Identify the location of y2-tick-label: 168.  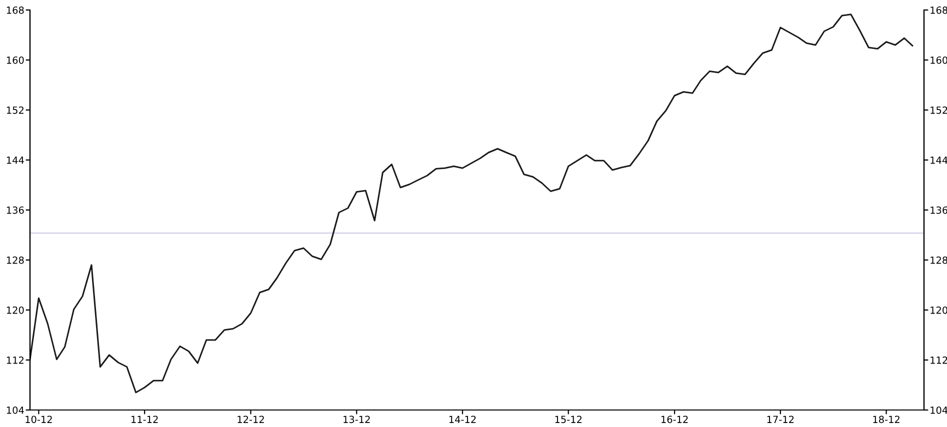
(938, 10).